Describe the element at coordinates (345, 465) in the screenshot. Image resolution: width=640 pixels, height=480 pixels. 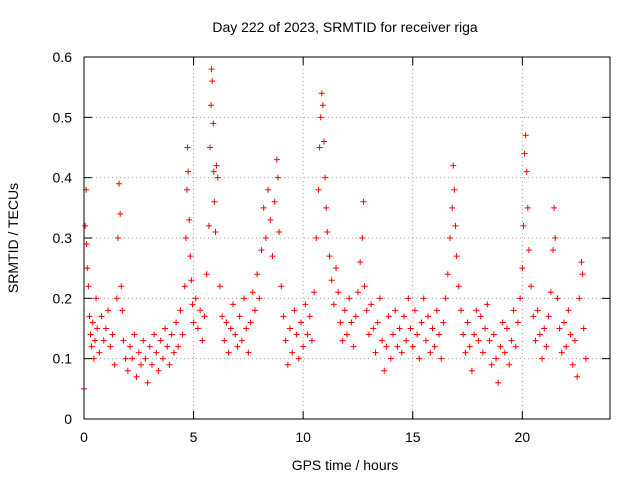
I see `x-axis-label: GPS time / hours` at that location.